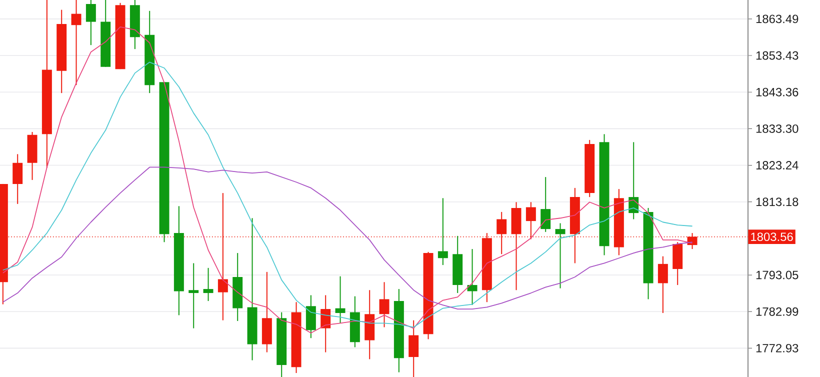  What do you see at coordinates (777, 165) in the screenshot?
I see `y-tick-label: 1823.24` at bounding box center [777, 165].